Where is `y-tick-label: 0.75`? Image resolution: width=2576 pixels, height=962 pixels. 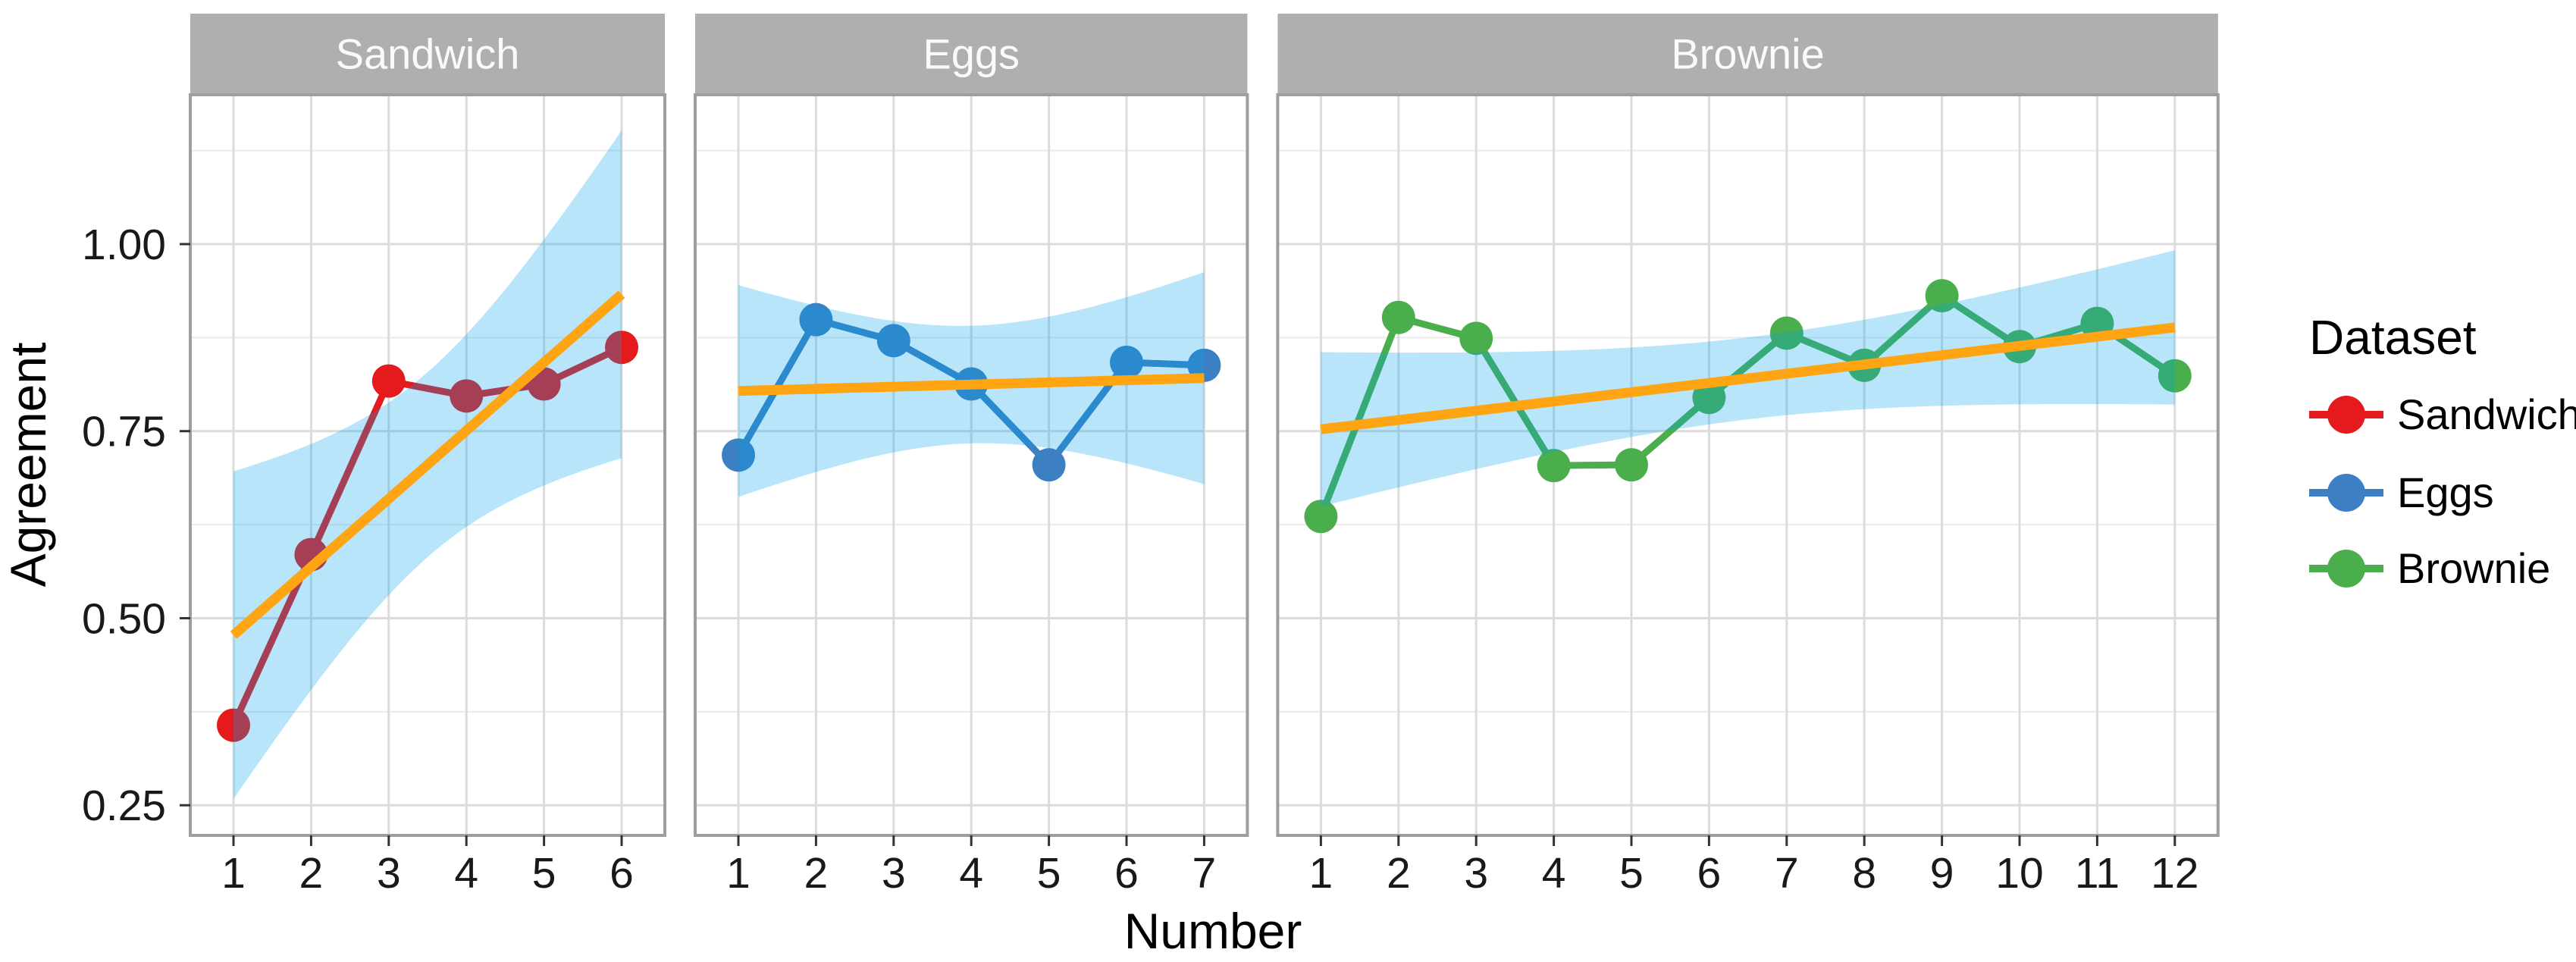 y-tick-label: 0.75 is located at coordinates (124, 432).